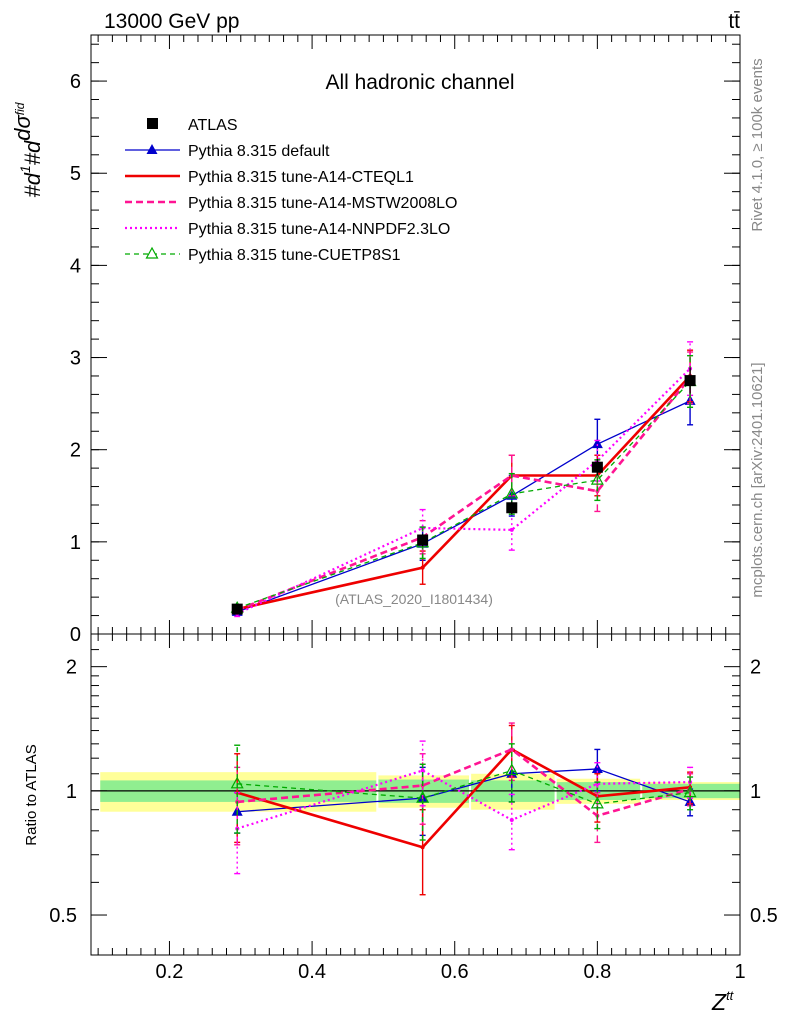 Image resolution: width=786 pixels, height=1024 pixels. I want to click on legend-label: Pythia 8.315 default, so click(259, 151).